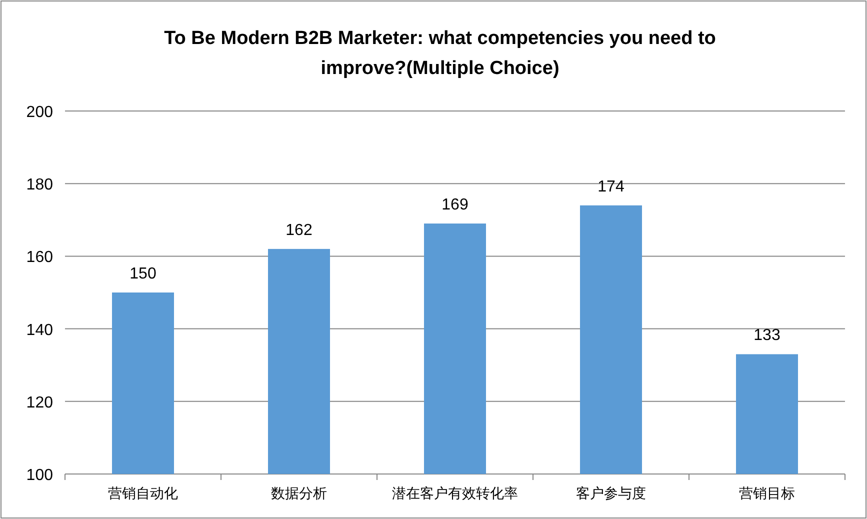 The image size is (867, 519). I want to click on data-label: 150, so click(143, 274).